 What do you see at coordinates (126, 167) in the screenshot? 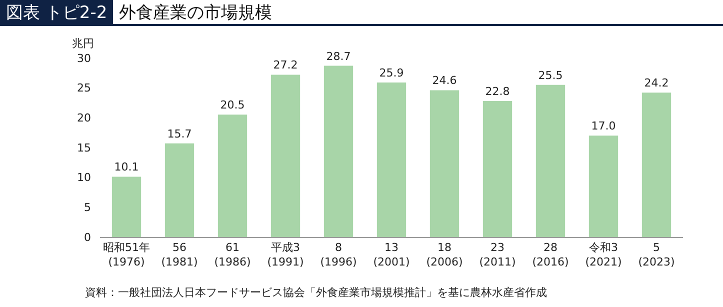
I see `data-label: 10.1` at bounding box center [126, 167].